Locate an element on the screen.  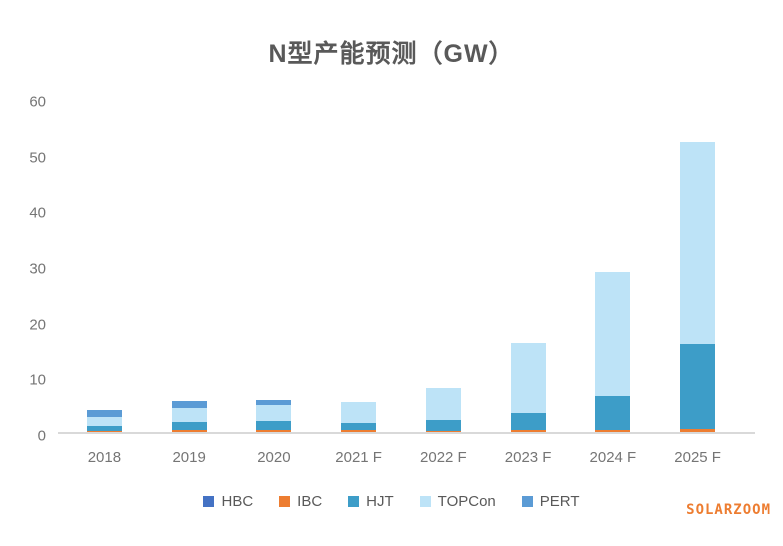
chart-title: N型产能预测（GW） is located at coordinates (391, 54).